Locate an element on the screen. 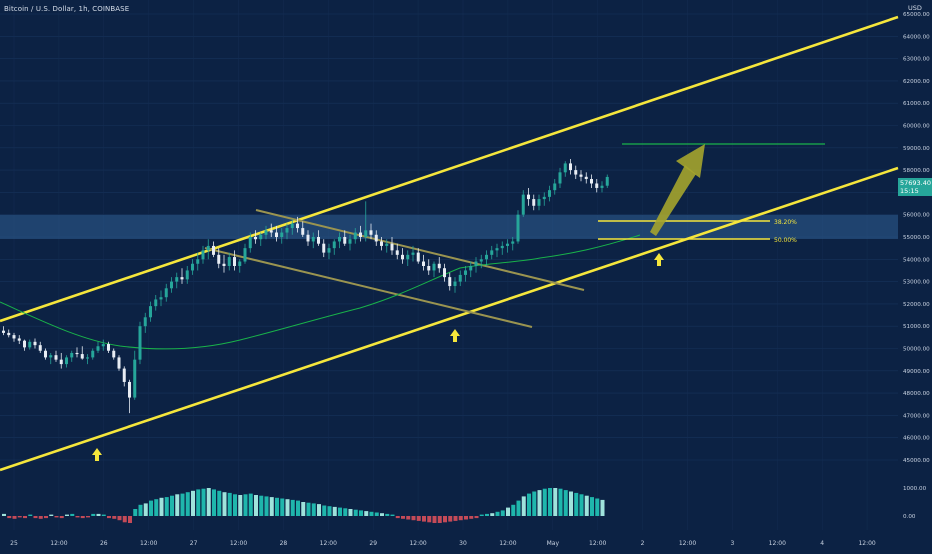 This screenshot has width=932, height=554. price-tick-label: 47000.00 is located at coordinates (916, 416).